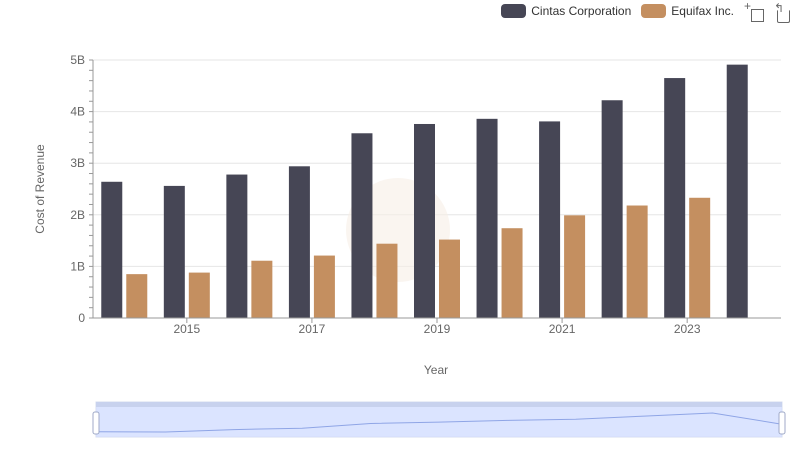 The width and height of the screenshot is (800, 461). Describe the element at coordinates (96, 423) in the screenshot. I see `slider-handle-left` at that location.